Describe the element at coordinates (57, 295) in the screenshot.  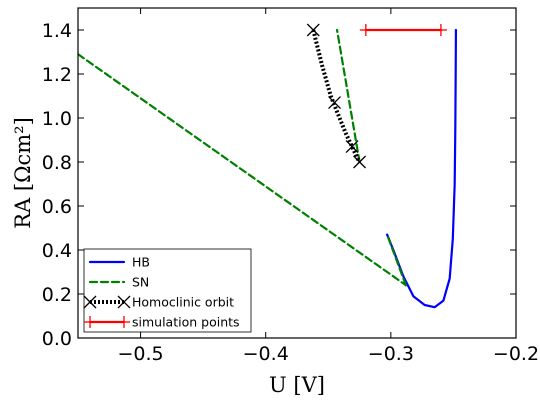
I see `y-tick-label: 0.2` at that location.